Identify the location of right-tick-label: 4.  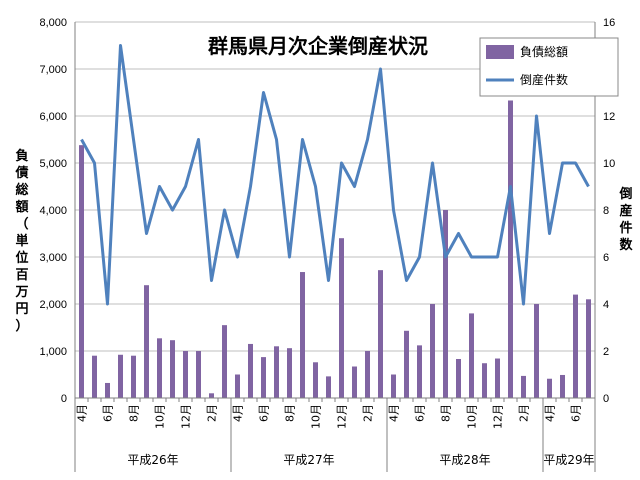
(606, 305).